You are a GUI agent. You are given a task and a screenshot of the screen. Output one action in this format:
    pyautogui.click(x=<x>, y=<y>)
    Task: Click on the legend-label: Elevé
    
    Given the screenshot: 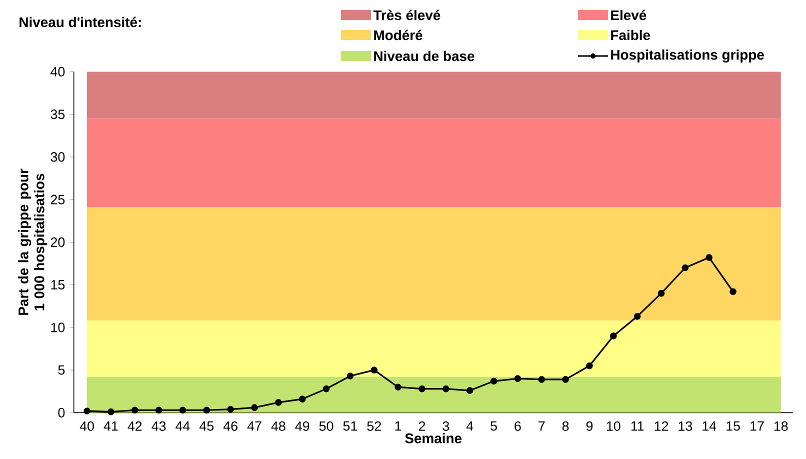 What is the action you would take?
    pyautogui.click(x=628, y=15)
    